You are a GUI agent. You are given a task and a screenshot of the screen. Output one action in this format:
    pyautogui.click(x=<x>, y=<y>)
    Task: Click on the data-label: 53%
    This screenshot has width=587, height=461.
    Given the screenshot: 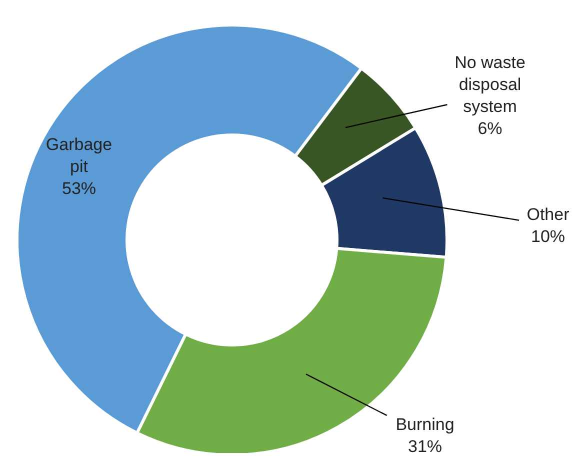 What is the action you would take?
    pyautogui.click(x=79, y=188)
    